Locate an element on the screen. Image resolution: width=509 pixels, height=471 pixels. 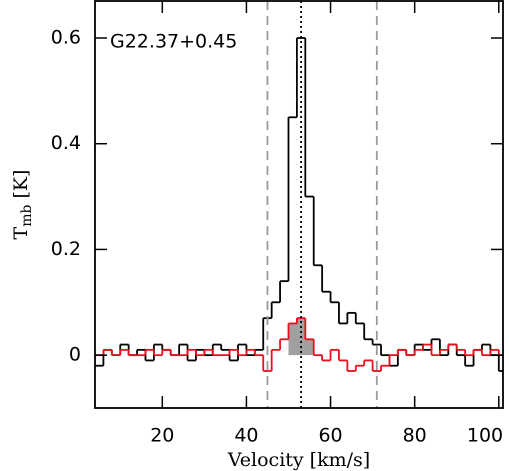
y-label-unit: [K] is located at coordinates (21, 184).